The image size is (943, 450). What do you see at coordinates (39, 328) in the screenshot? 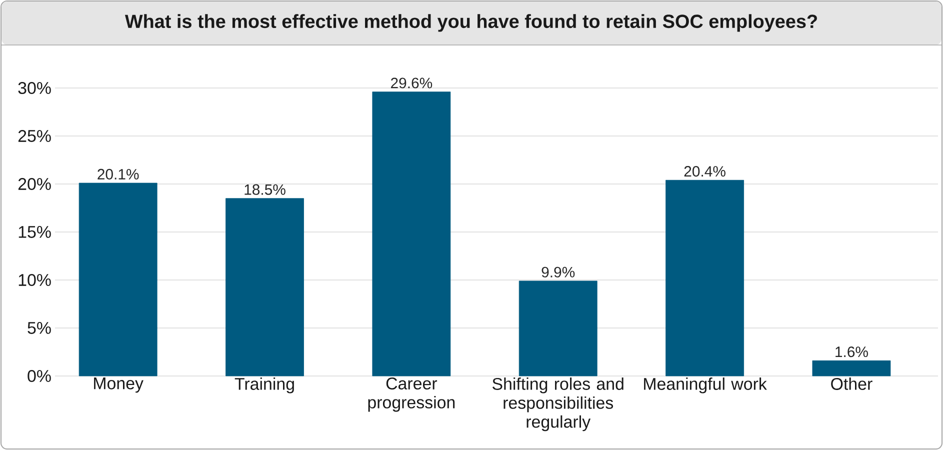
I see `y-tick-label: 5%` at bounding box center [39, 328].